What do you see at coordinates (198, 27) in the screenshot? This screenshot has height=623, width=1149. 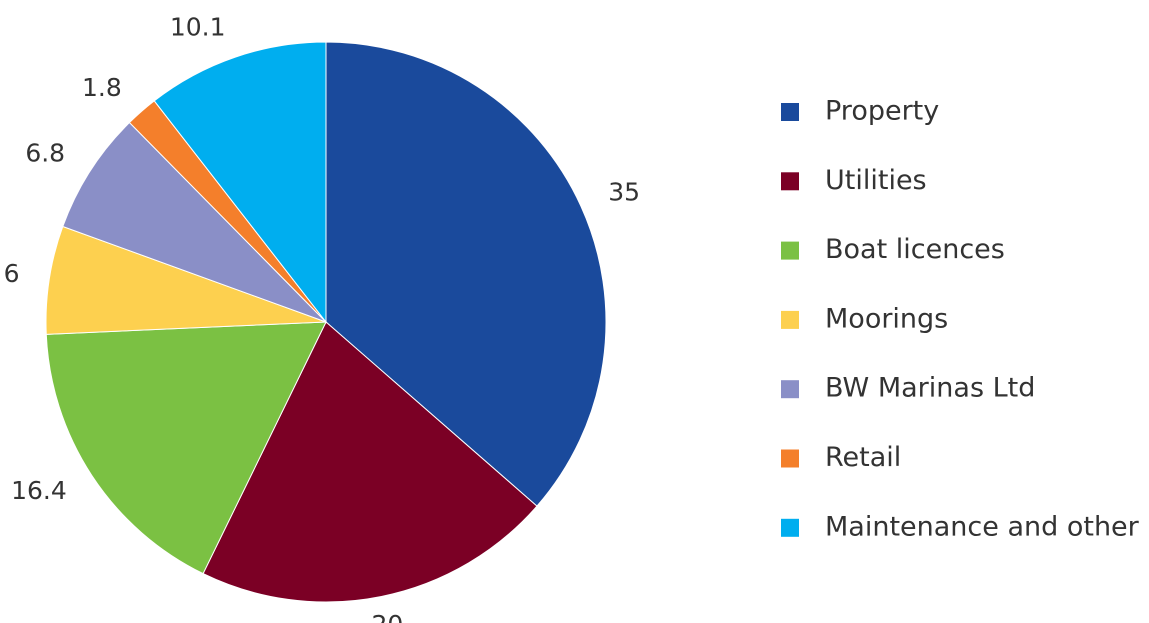 I see `data-label: 10.1` at bounding box center [198, 27].